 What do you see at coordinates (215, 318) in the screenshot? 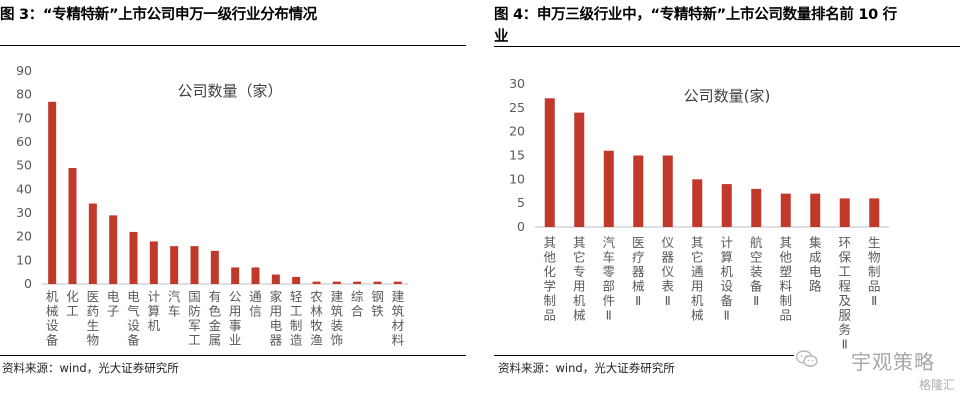
I see `x-tick-label: 有色金属` at bounding box center [215, 318].